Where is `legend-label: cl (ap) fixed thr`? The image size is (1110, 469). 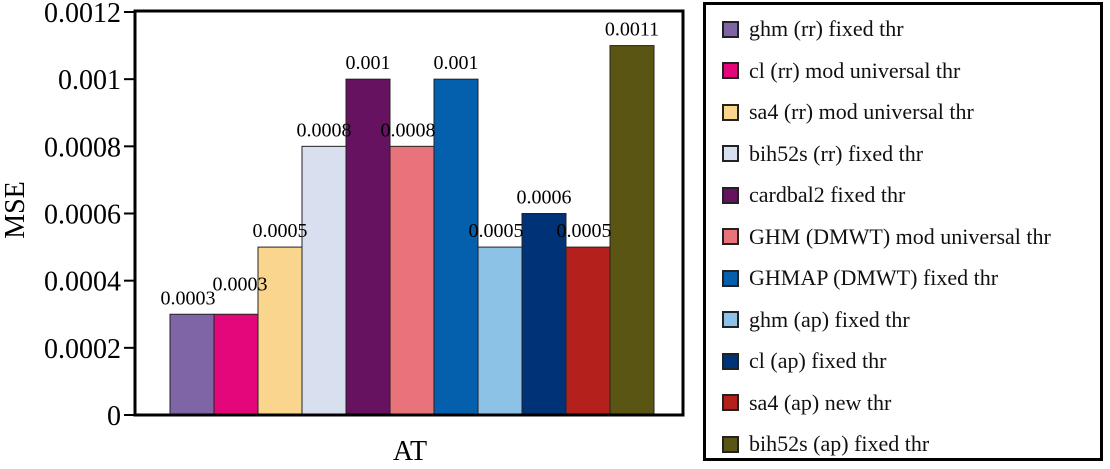
legend-label: cl (ap) fixed thr is located at coordinates (818, 360).